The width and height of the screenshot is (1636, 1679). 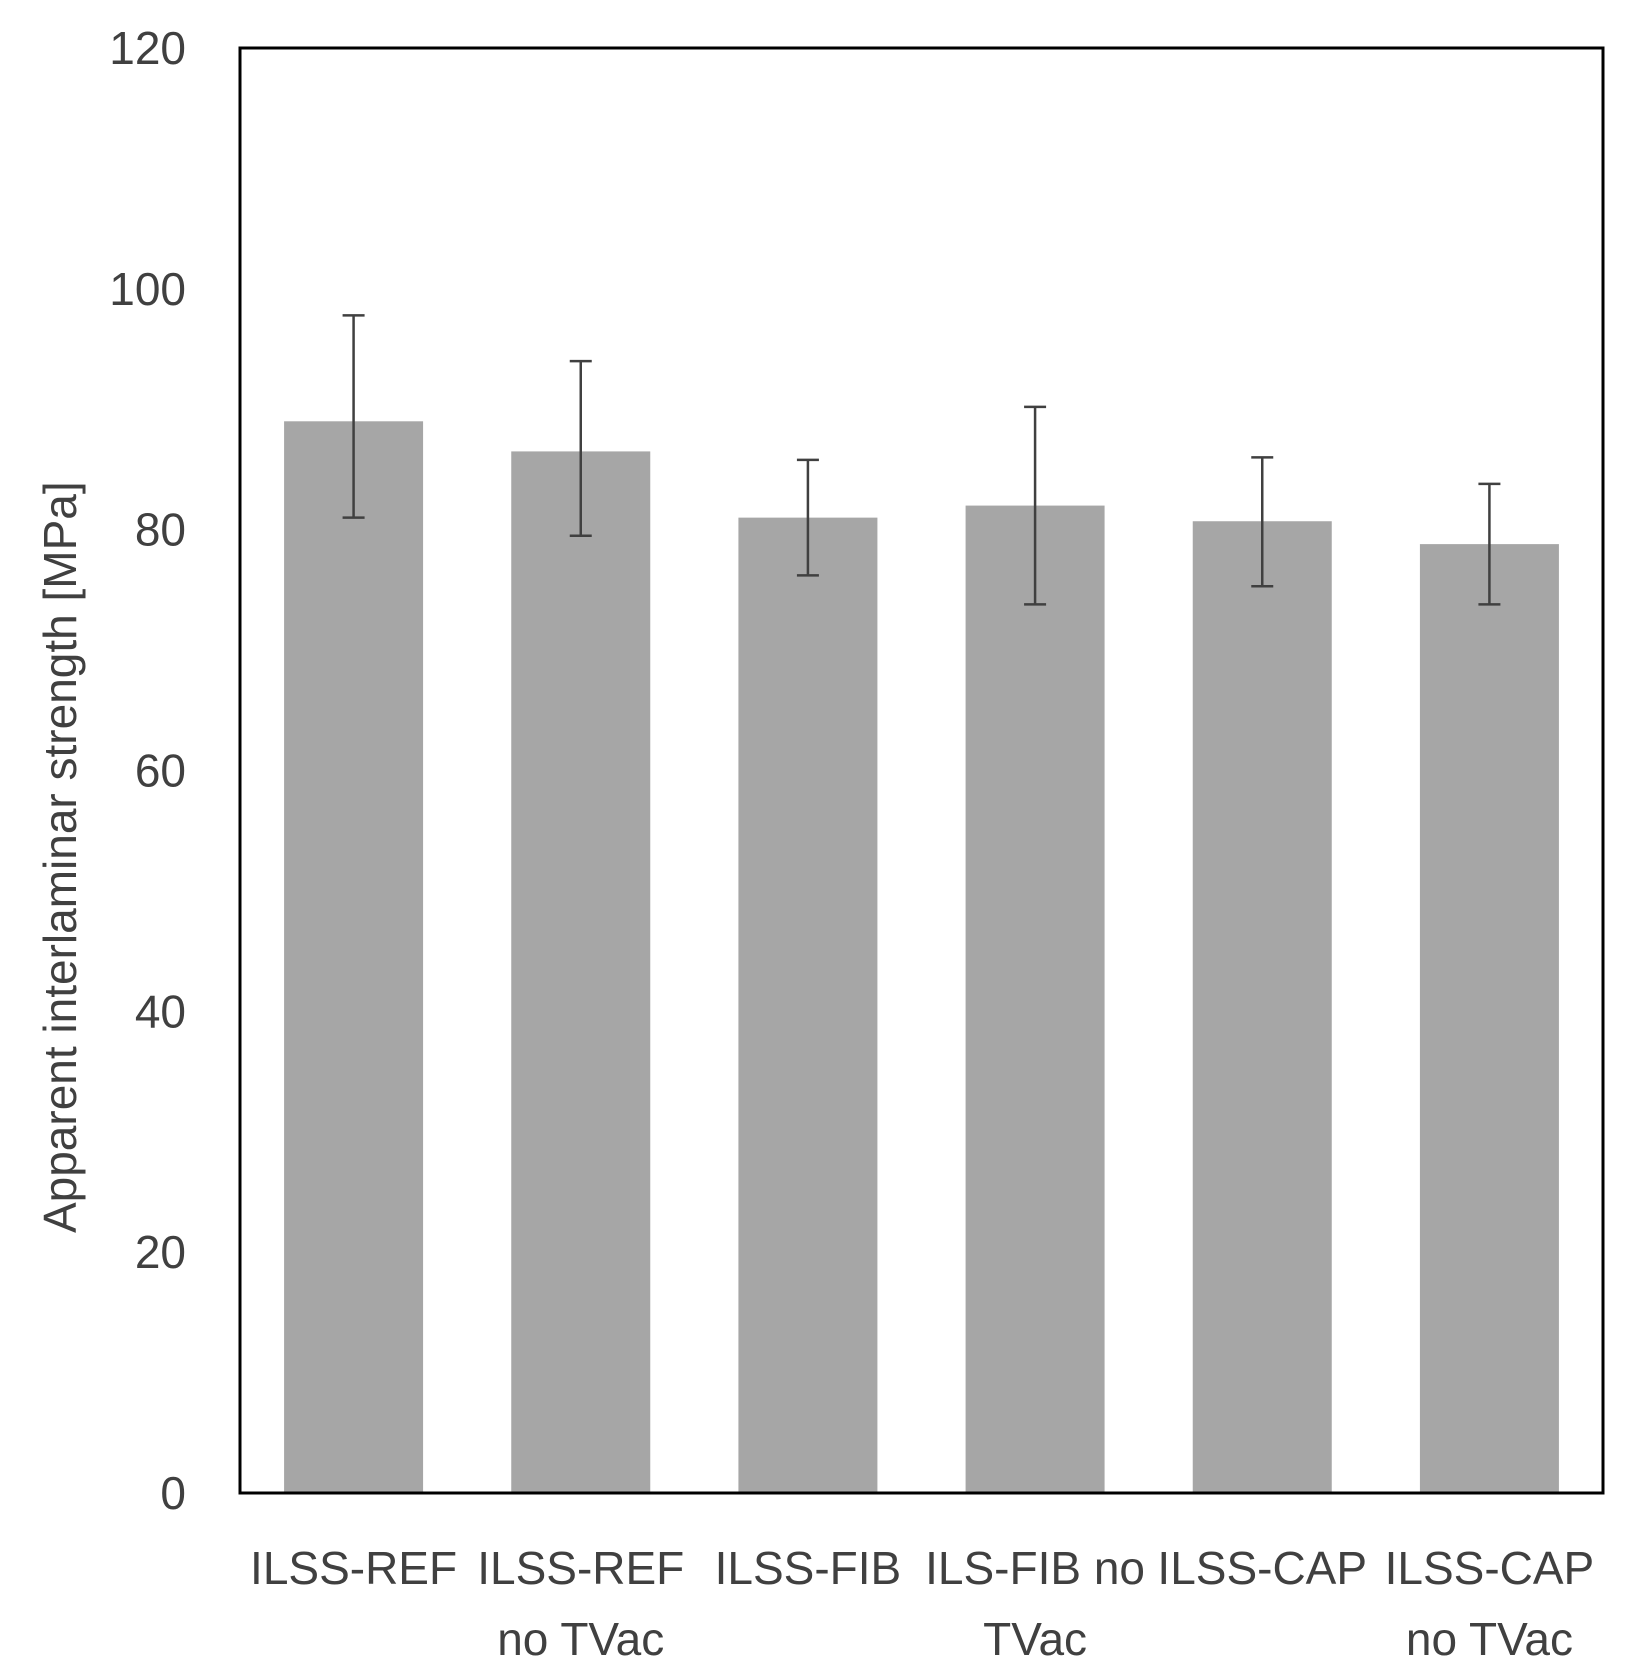 I want to click on y-tick-label: 100, so click(x=147, y=289).